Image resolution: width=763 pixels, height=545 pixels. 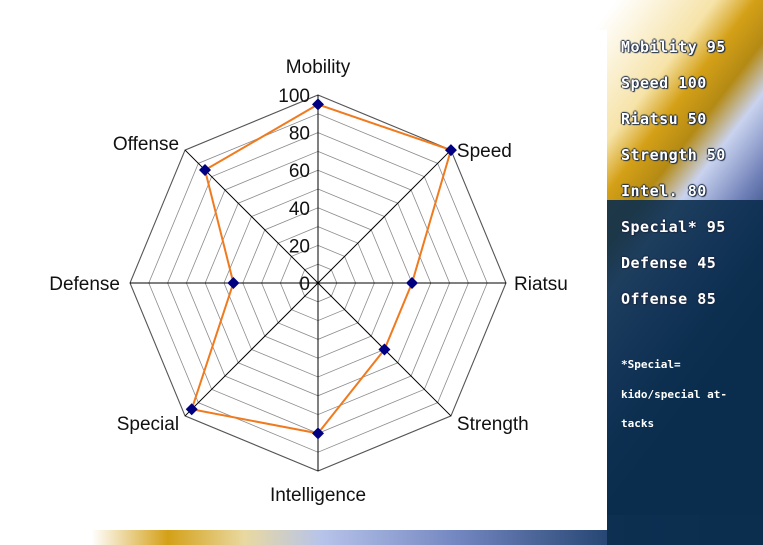 I want to click on category-label-special: Special, so click(x=148, y=424).